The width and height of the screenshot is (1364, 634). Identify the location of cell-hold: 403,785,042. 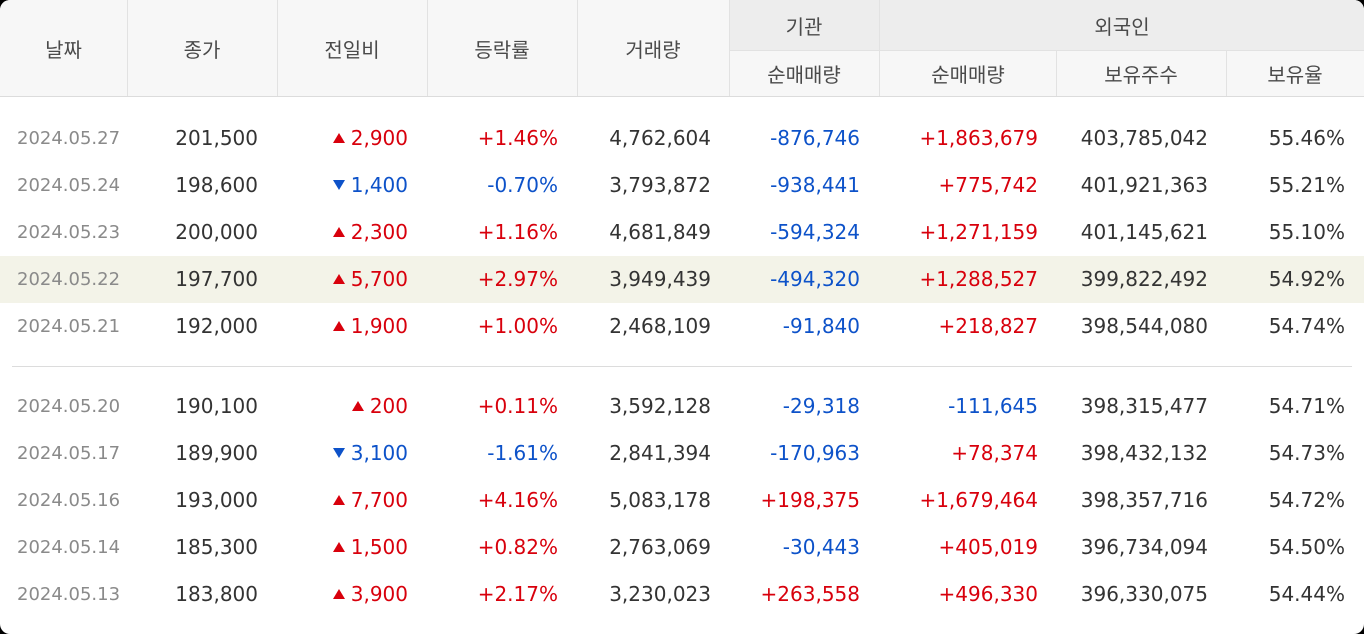
(1144, 138).